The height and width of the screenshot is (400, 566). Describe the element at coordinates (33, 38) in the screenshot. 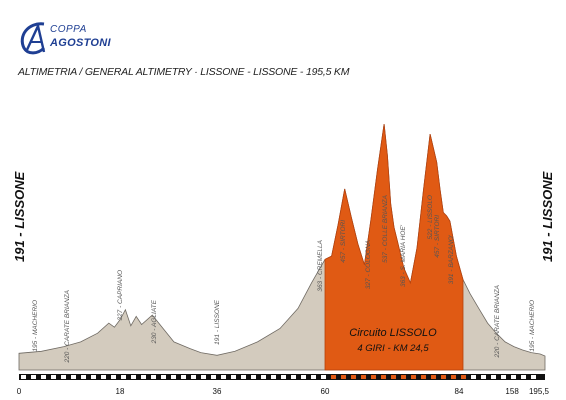

I see `logo-emblem-icon` at that location.